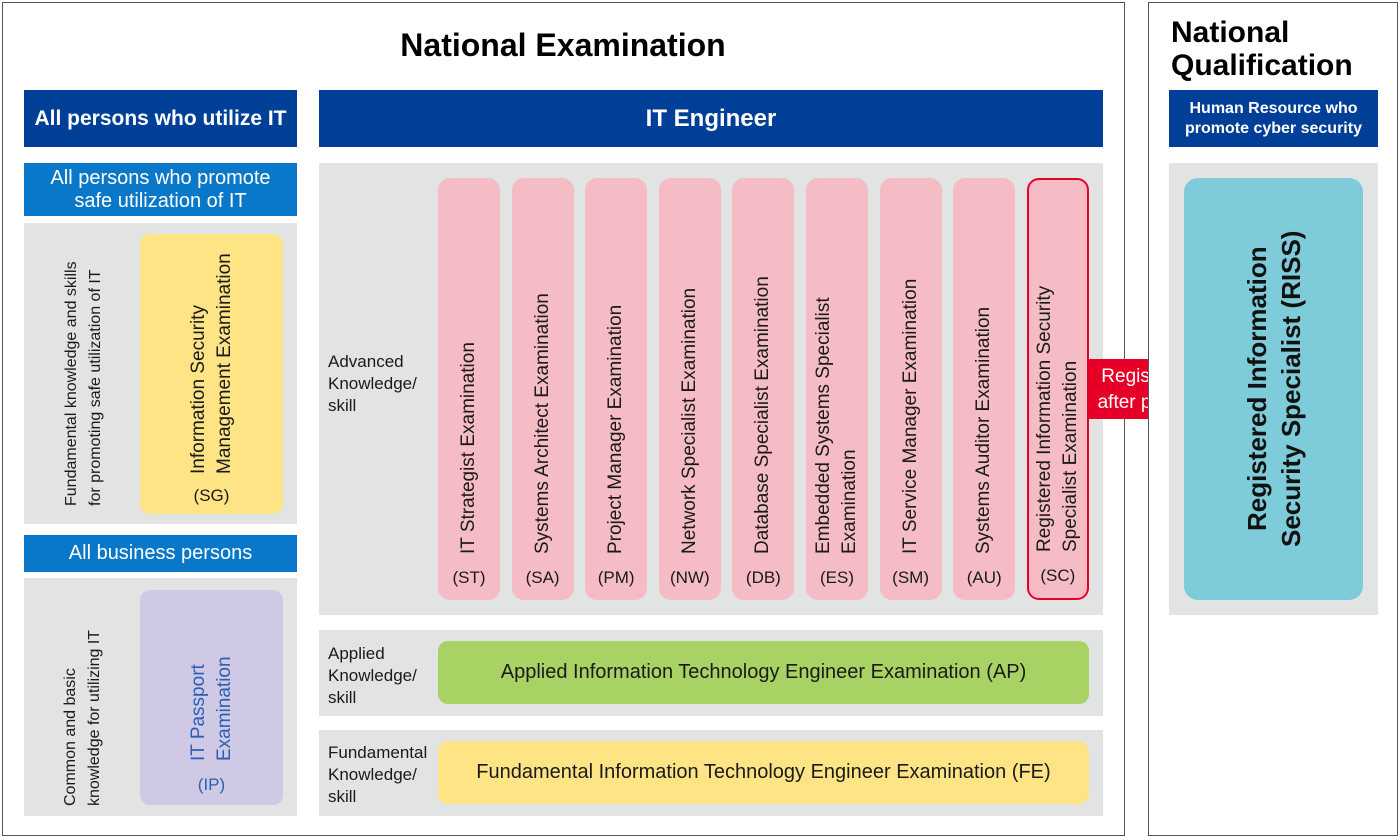 The height and width of the screenshot is (840, 1400). Describe the element at coordinates (372, 383) in the screenshot. I see `advanced-level-label: Advanced Knowledge/ skill` at that location.